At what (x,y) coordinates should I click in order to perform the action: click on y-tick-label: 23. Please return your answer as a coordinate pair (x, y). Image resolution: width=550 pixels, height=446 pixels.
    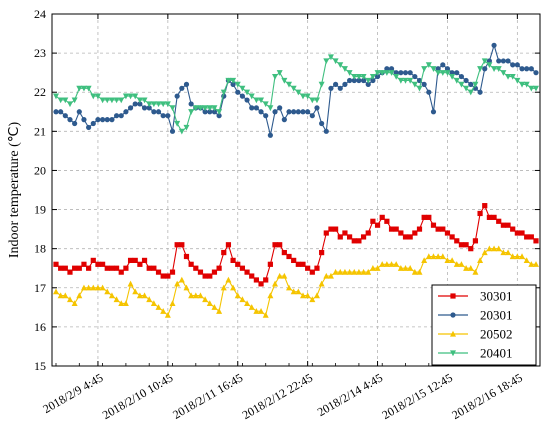
    Looking at the image, I should click on (40, 53).